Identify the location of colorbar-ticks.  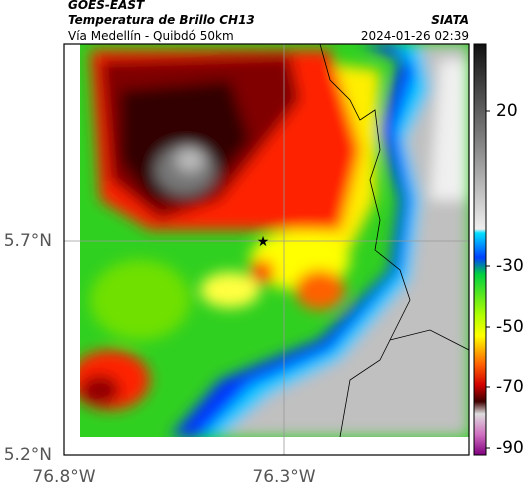
(488, 279).